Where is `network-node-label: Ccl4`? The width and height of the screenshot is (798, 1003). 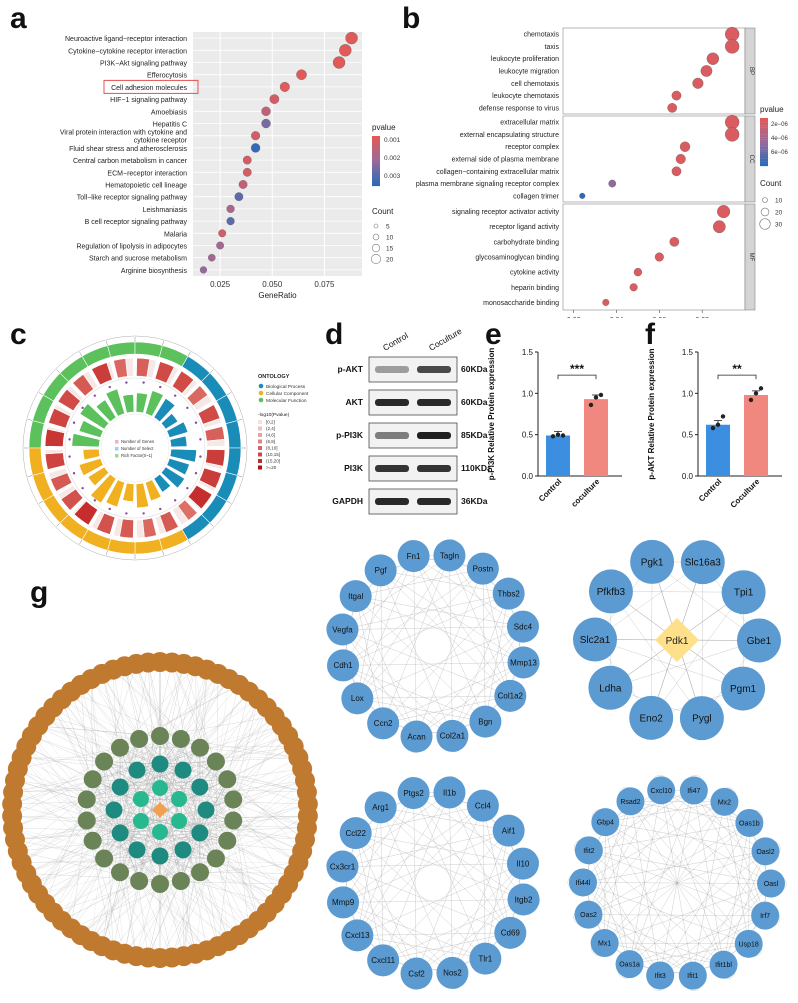
network-node-label: Ccl4 is located at coordinates (483, 805).